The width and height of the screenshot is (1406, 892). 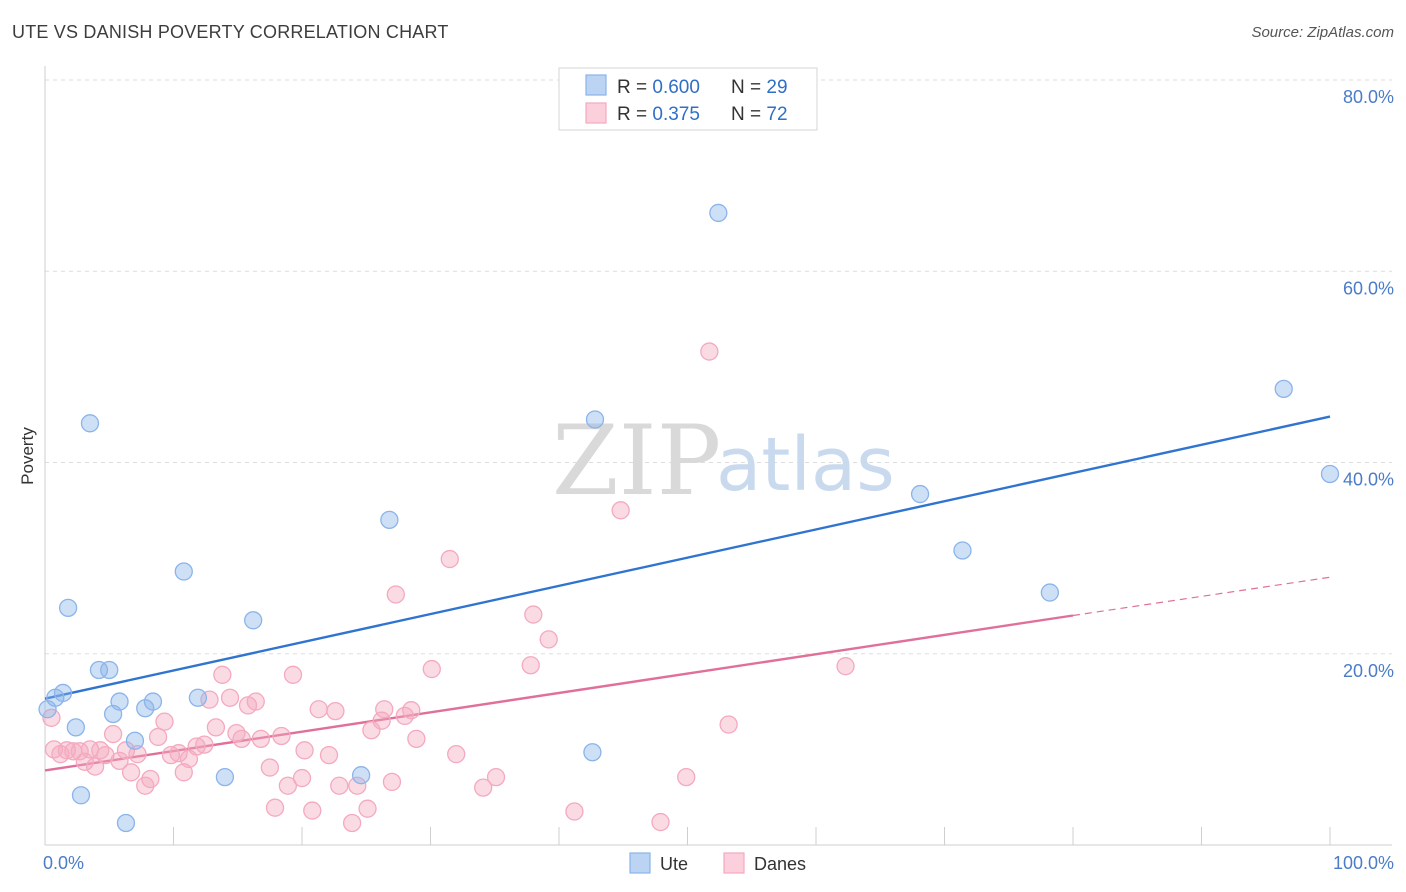 What do you see at coordinates (1201, 596) in the screenshot?
I see `trend-line-dashed-danes` at bounding box center [1201, 596].